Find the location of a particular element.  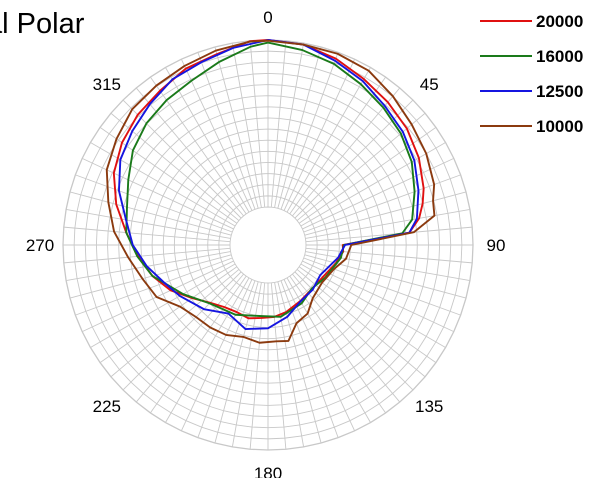

angle-tick-label: 270 is located at coordinates (40, 245).